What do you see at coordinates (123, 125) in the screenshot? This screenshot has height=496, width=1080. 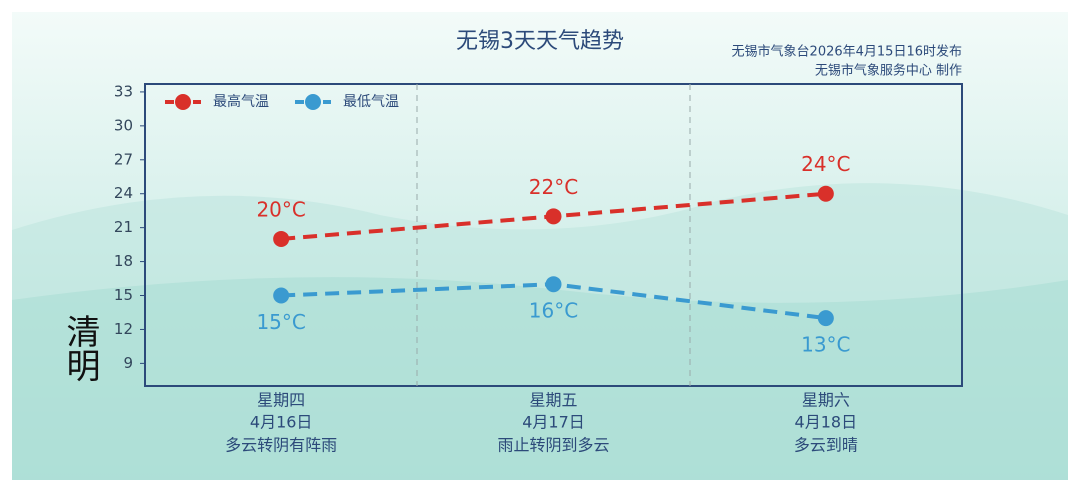 I see `y-tick-label: 30` at bounding box center [123, 125].